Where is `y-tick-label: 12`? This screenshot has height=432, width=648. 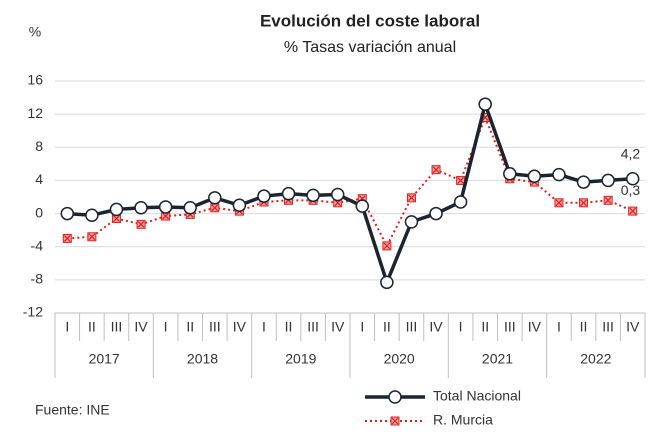 y-tick-label: 12 is located at coordinates (35, 113).